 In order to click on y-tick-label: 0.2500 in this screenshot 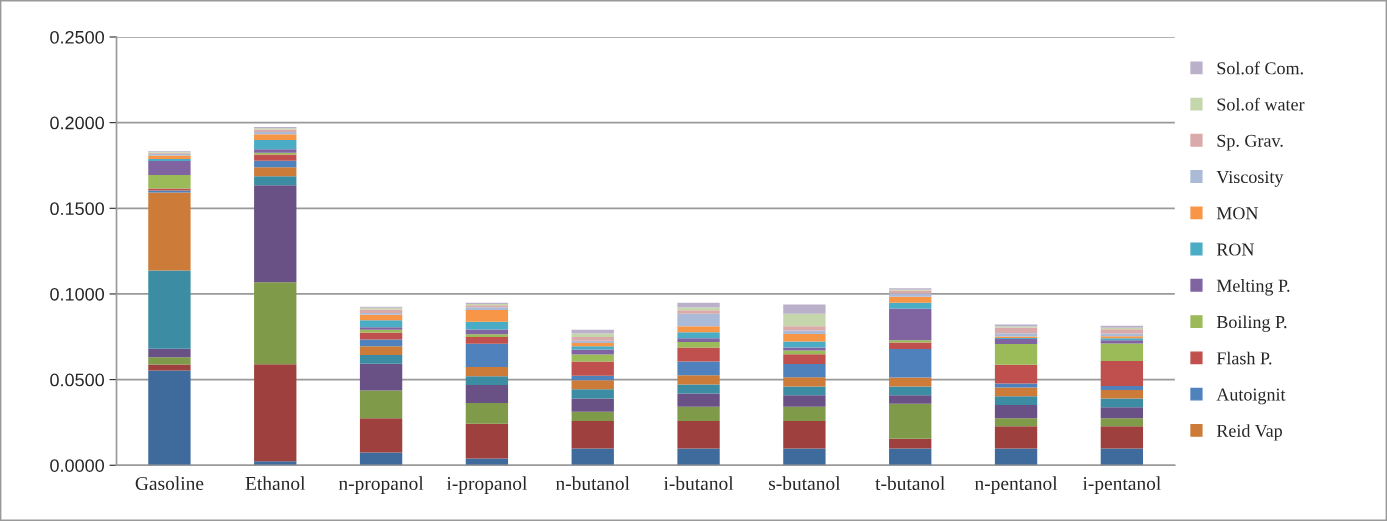, I will do `click(77, 37)`.